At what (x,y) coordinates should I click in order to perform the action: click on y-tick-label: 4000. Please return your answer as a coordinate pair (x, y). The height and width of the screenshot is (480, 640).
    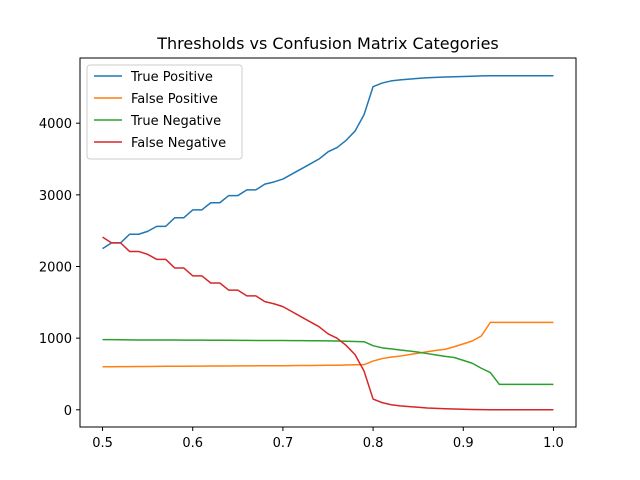
    Looking at the image, I should click on (55, 124).